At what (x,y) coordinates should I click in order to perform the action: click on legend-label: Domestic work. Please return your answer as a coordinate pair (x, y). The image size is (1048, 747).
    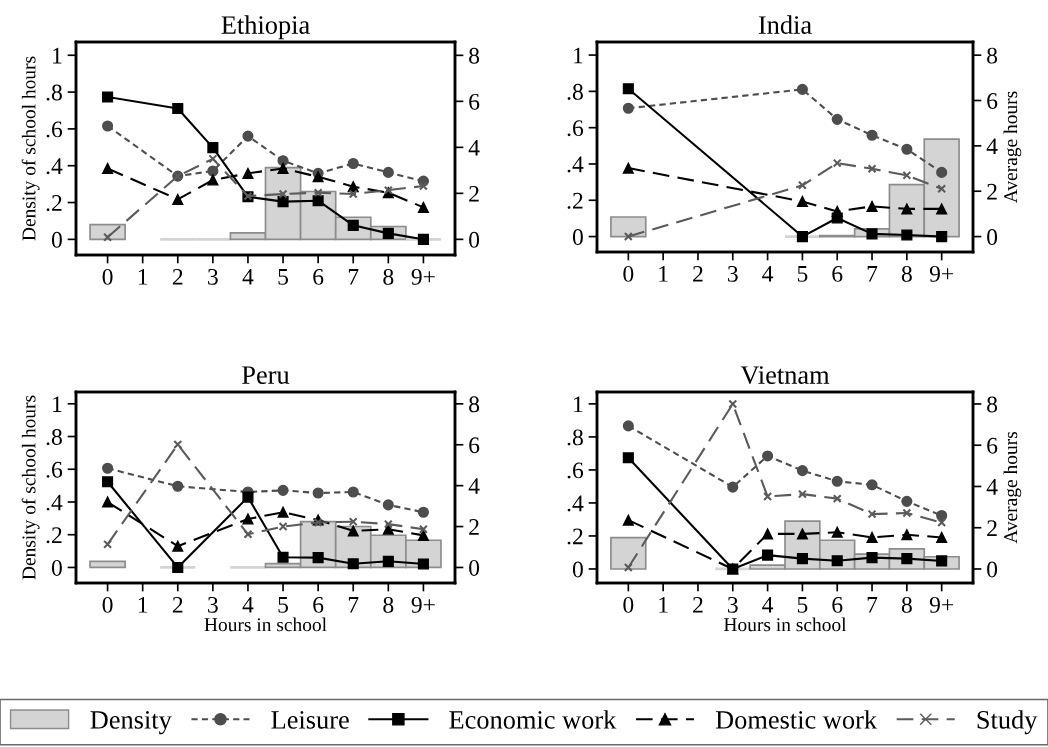
    Looking at the image, I should click on (796, 719).